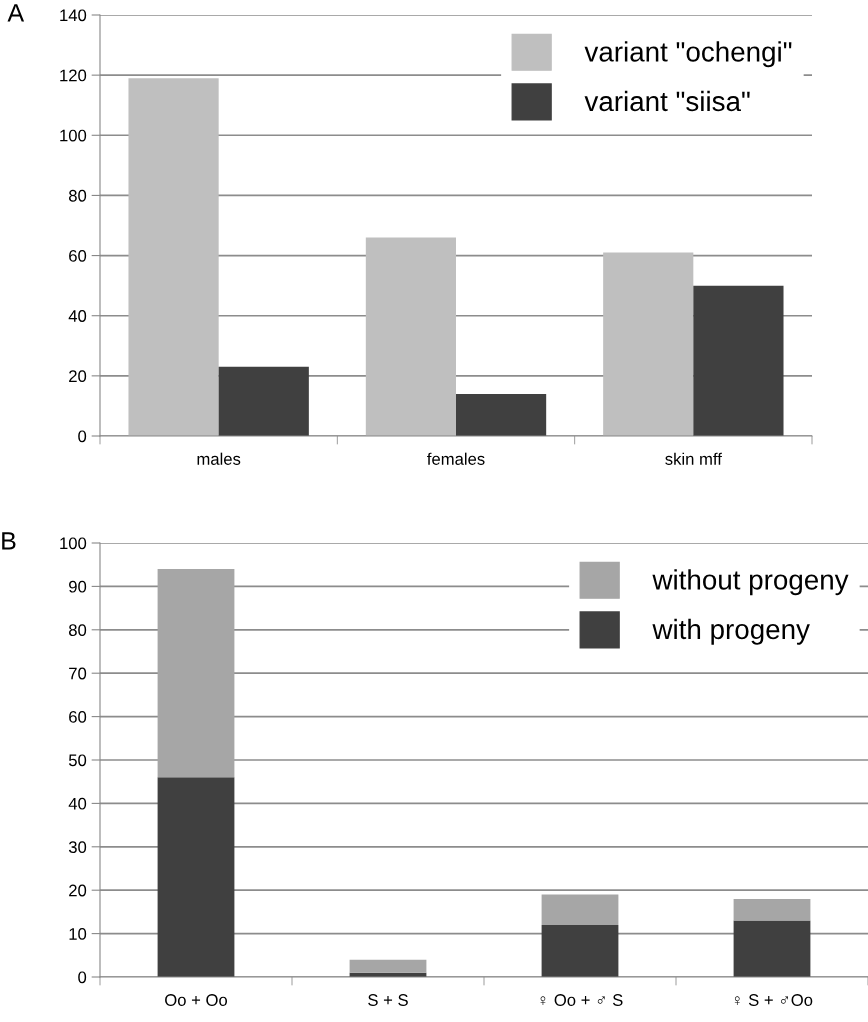 The height and width of the screenshot is (1022, 868). I want to click on y-tick-label: 140, so click(73, 15).